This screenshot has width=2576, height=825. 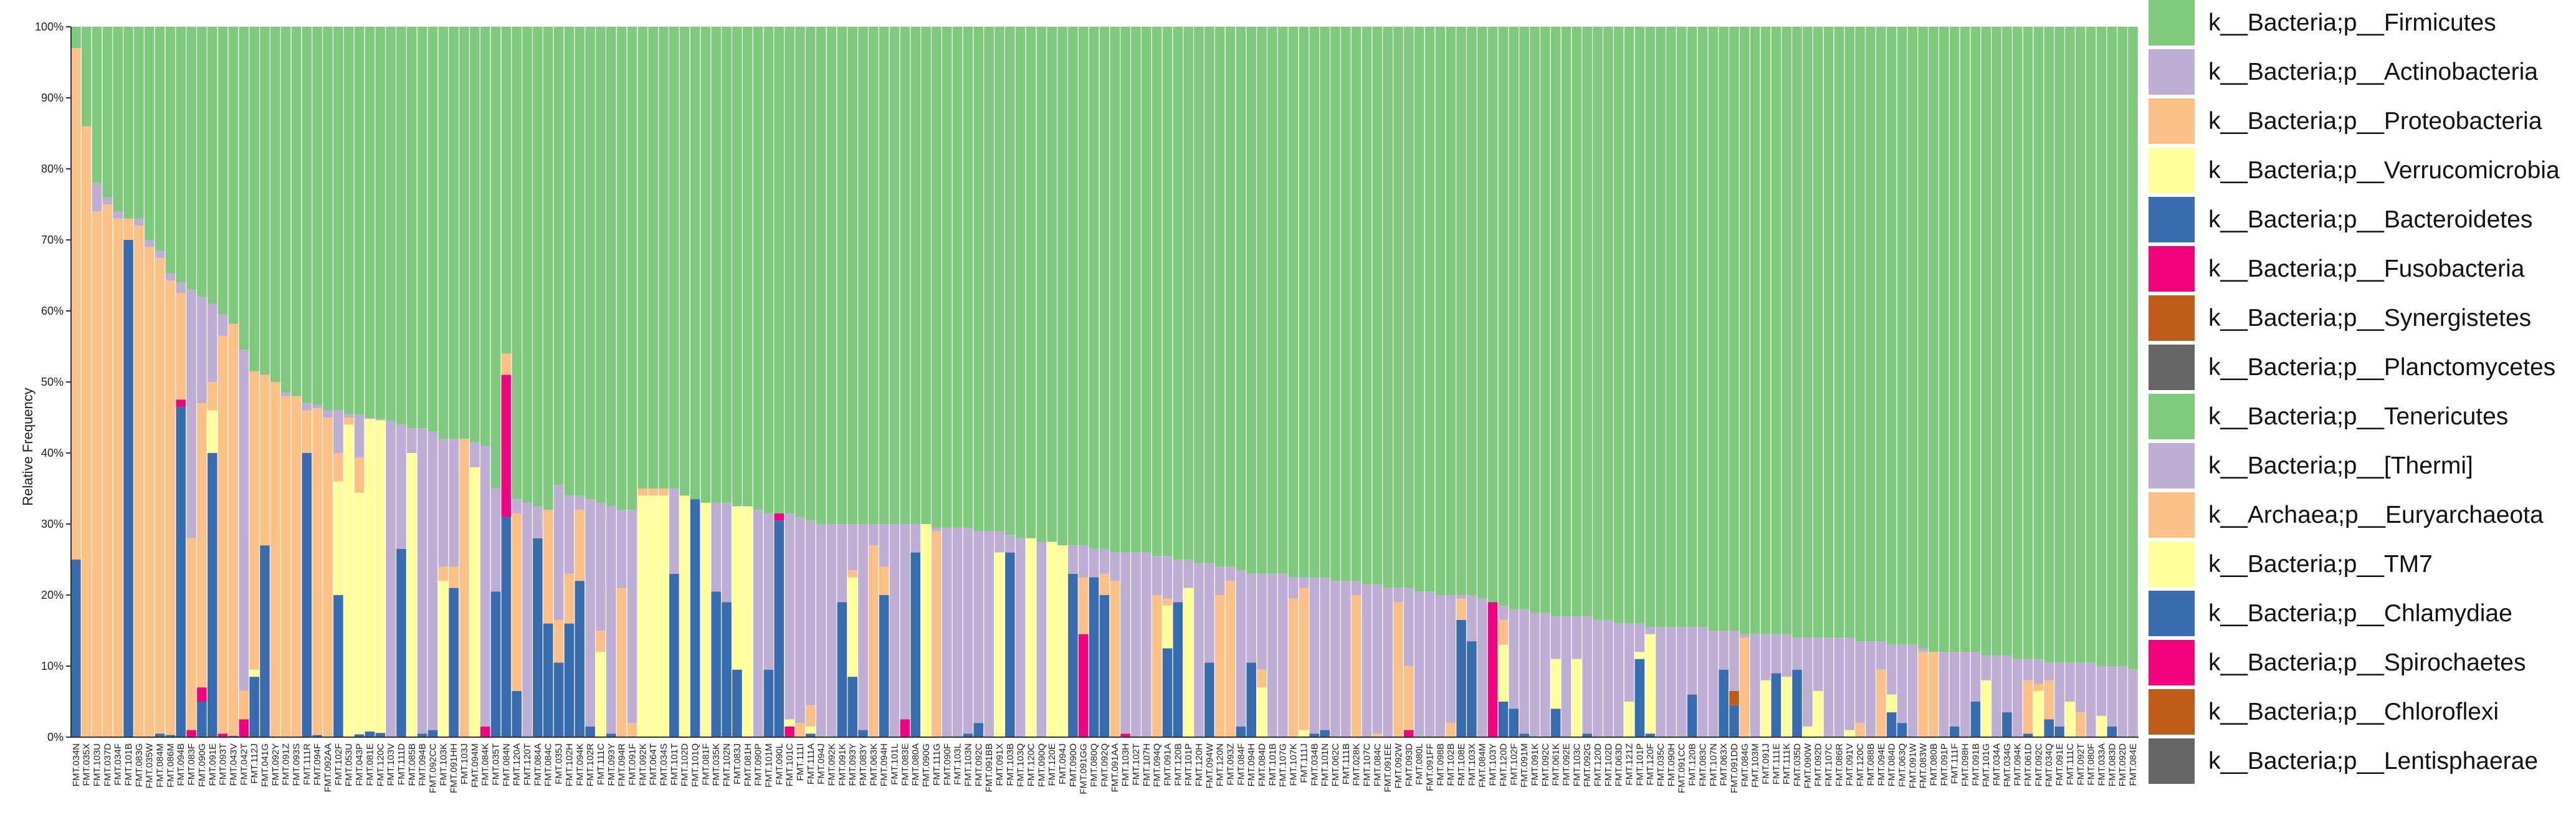 What do you see at coordinates (790, 764) in the screenshot?
I see `x-tick-label: FMT.101C` at bounding box center [790, 764].